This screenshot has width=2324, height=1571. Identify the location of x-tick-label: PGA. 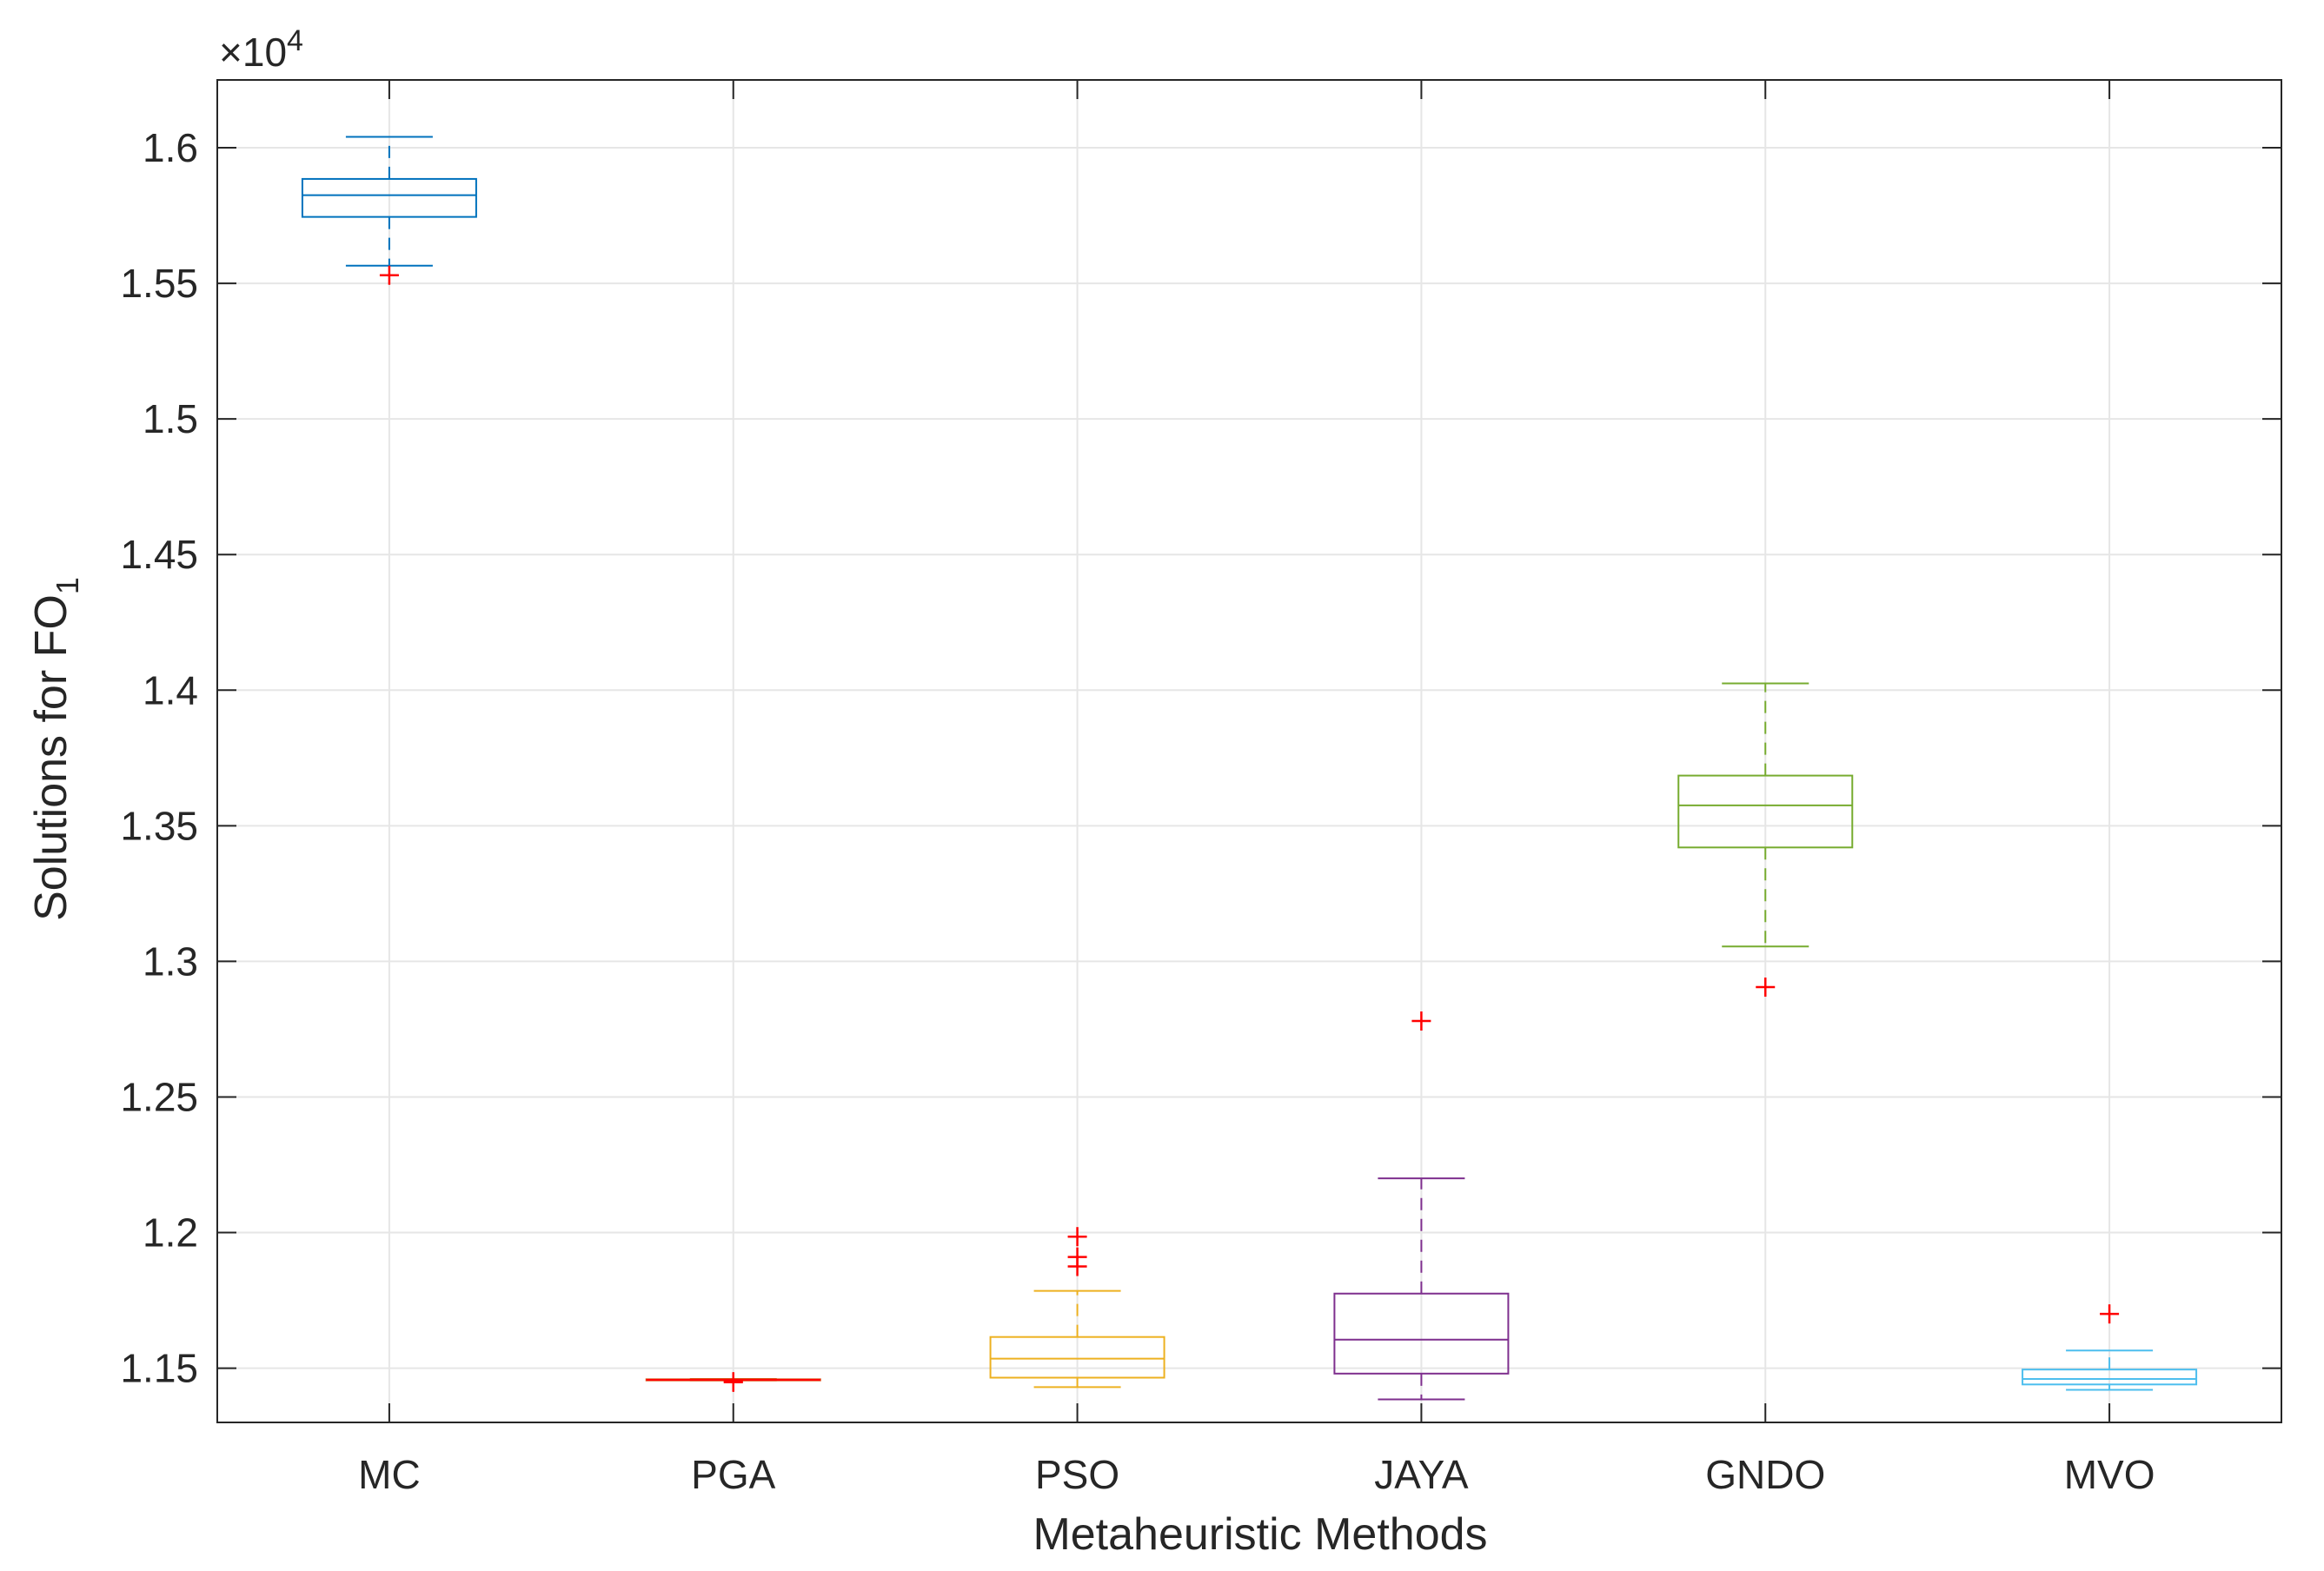
(733, 1474).